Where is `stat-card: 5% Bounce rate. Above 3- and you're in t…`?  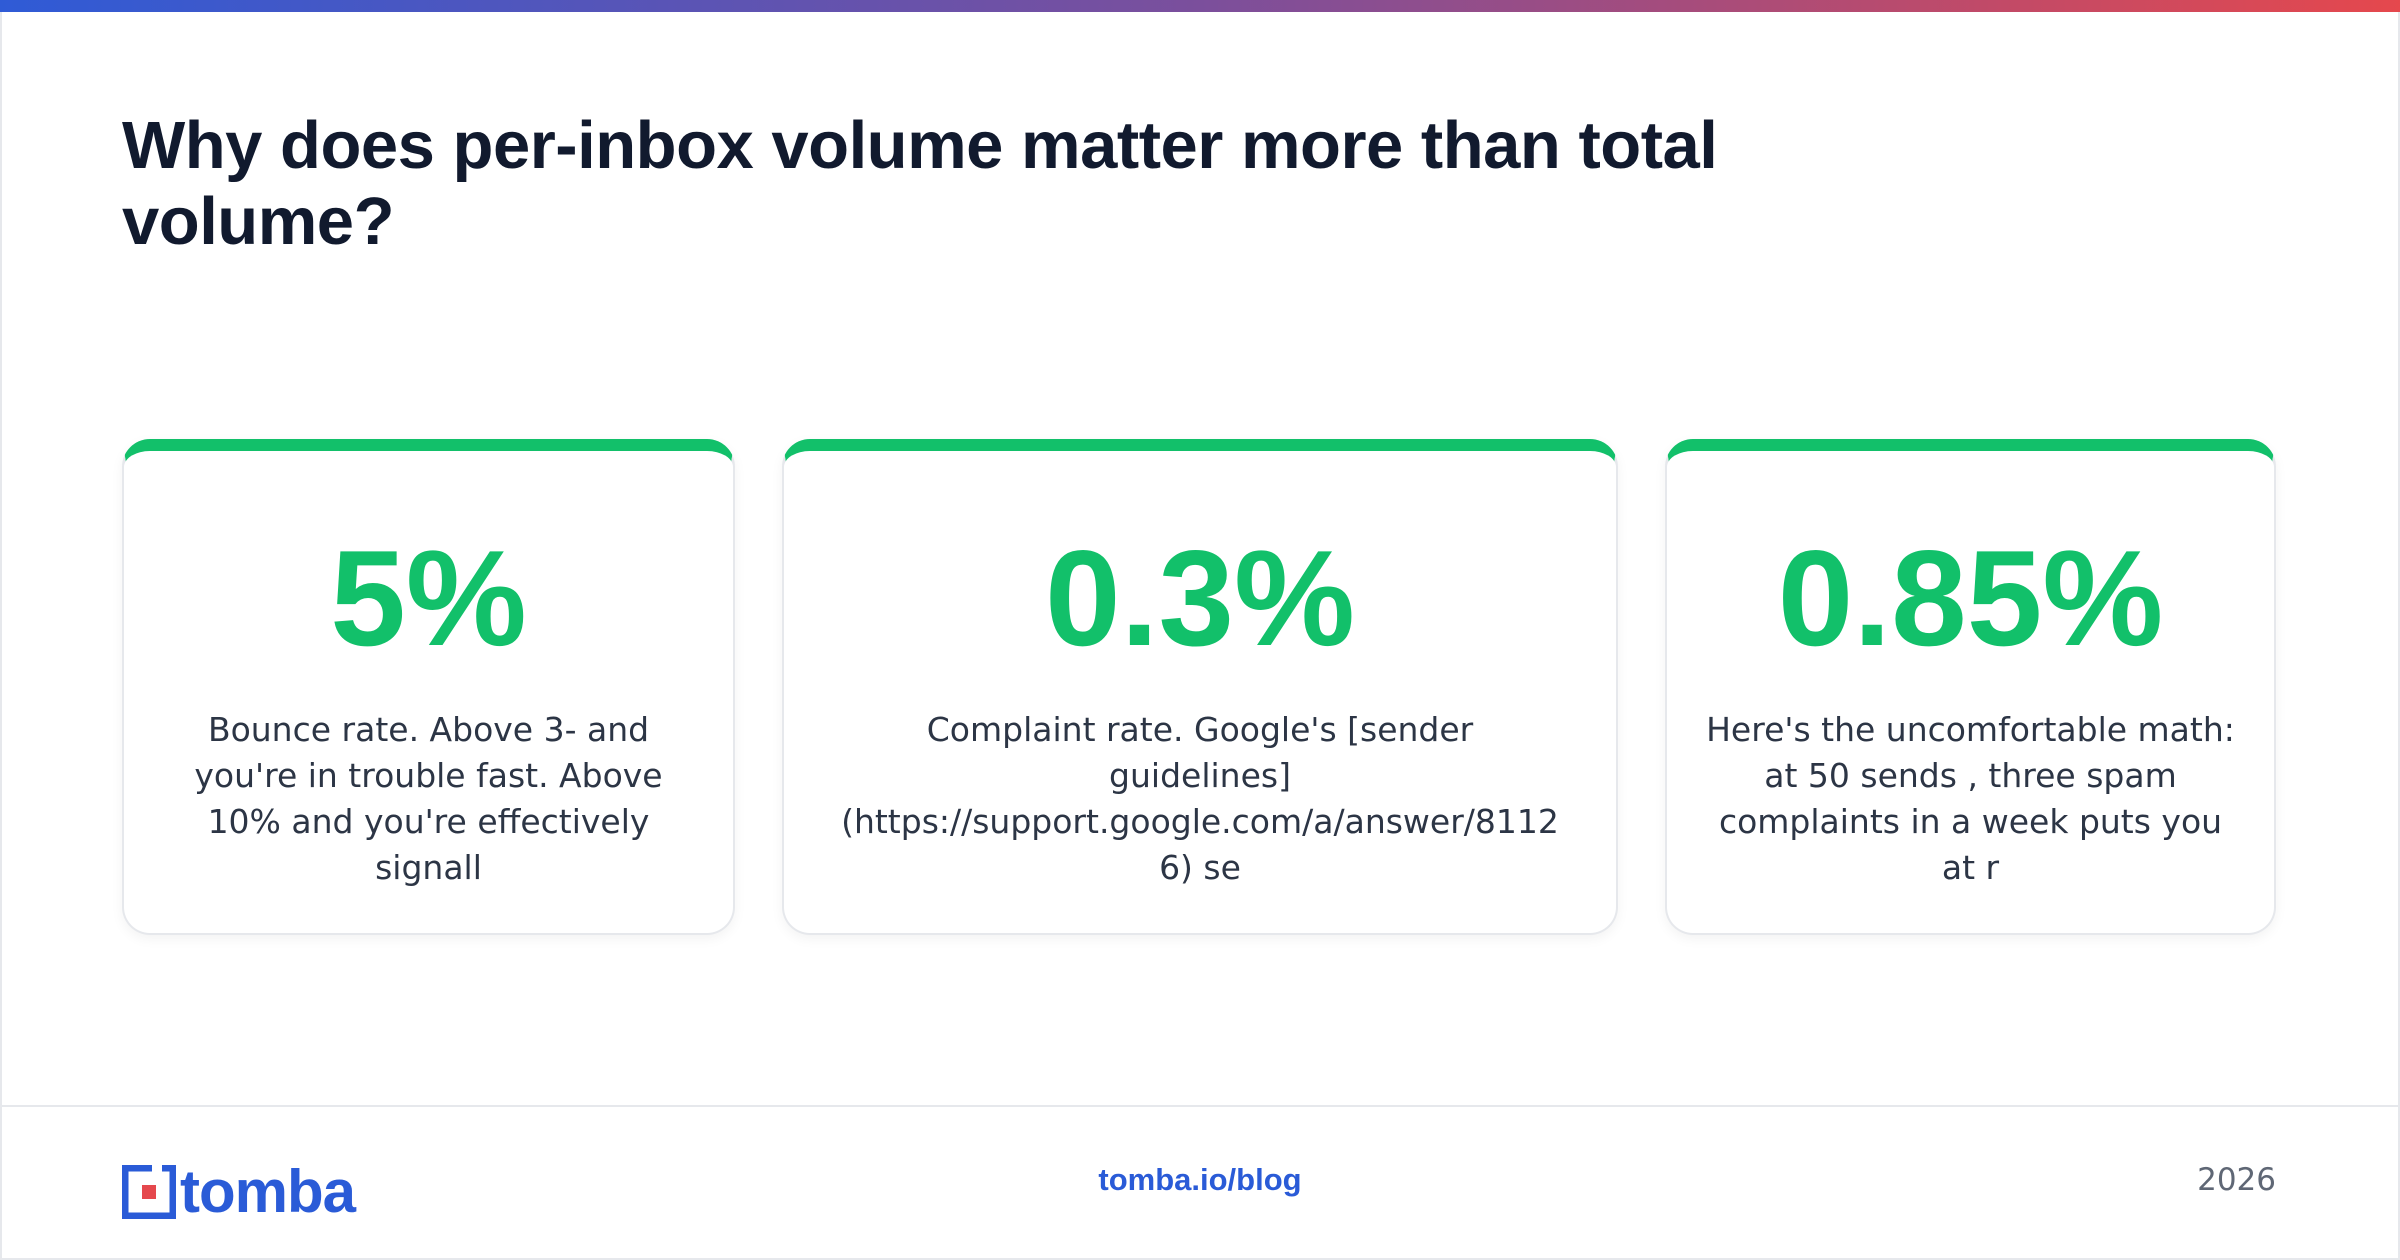
stat-card: 5% Bounce rate. Above 3- and you're in t… is located at coordinates (428, 687).